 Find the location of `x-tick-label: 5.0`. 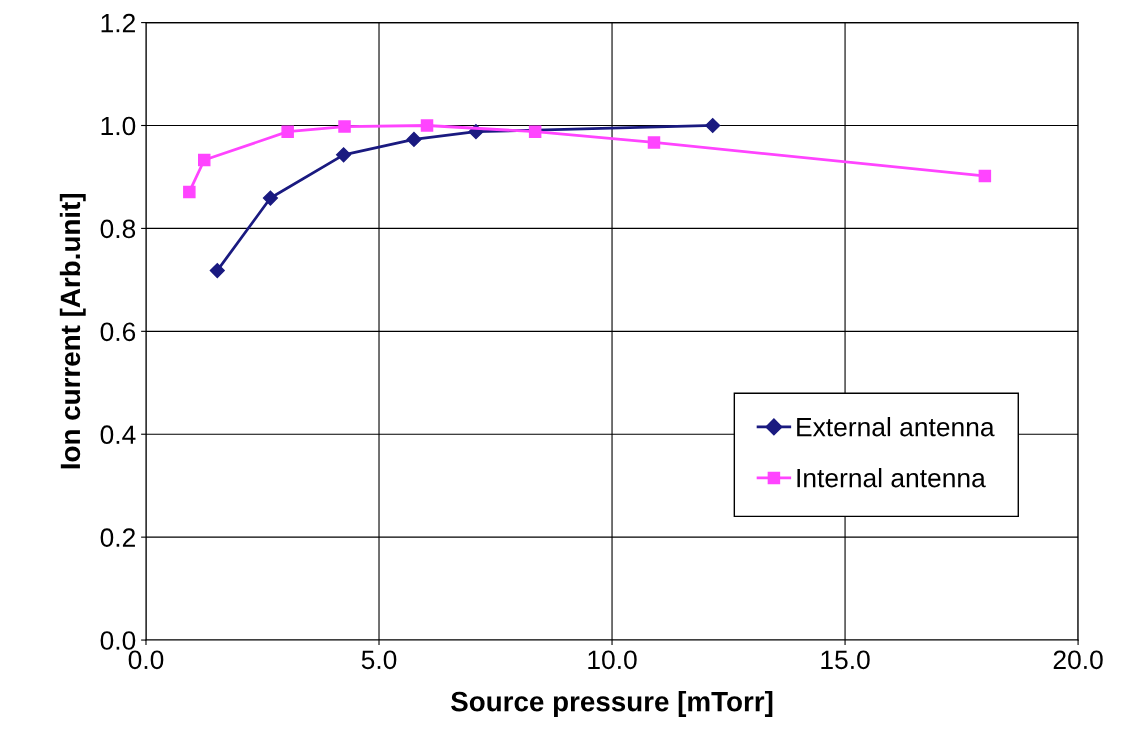

x-tick-label: 5.0 is located at coordinates (379, 660).